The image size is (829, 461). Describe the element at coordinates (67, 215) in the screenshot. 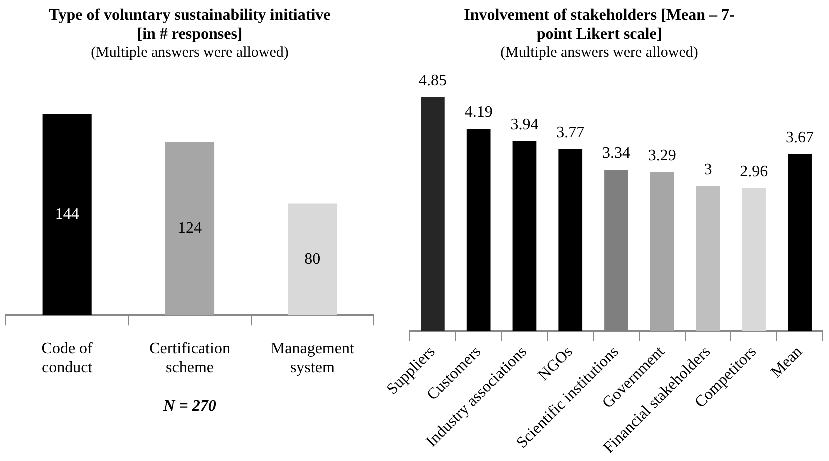

I see `data-label: 144` at that location.